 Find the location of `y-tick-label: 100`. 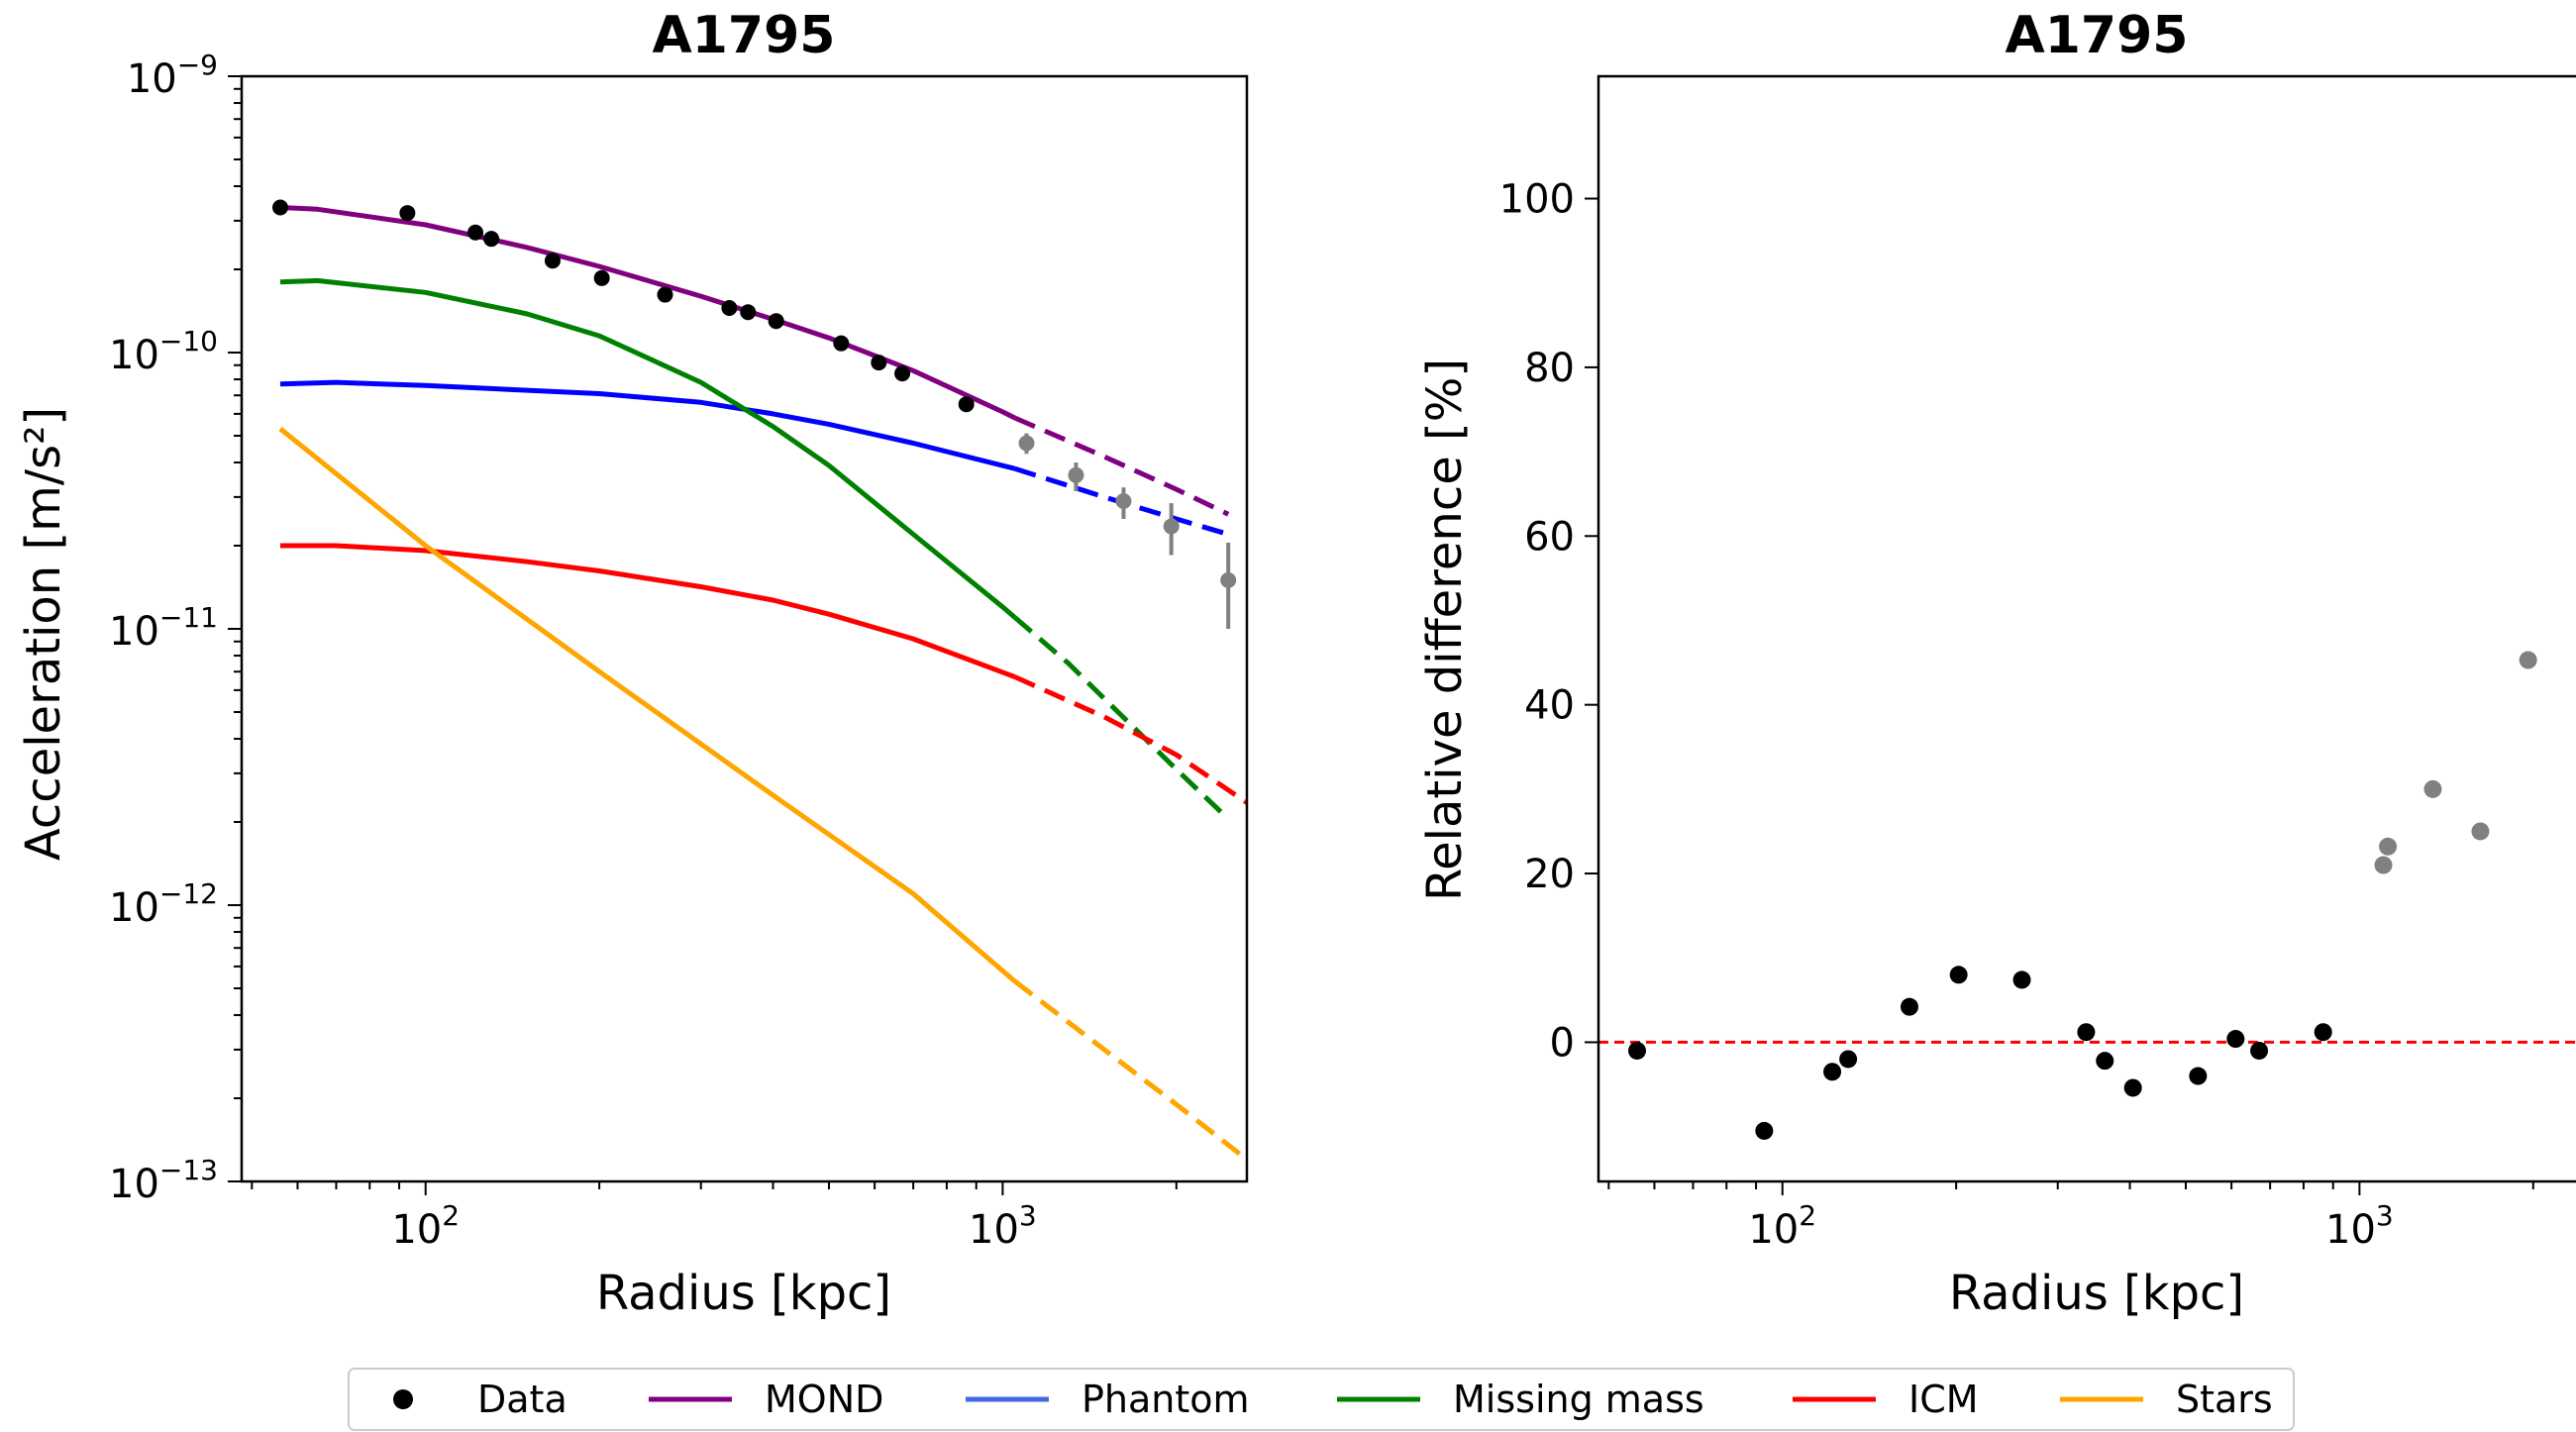

y-tick-label: 100 is located at coordinates (1537, 200).